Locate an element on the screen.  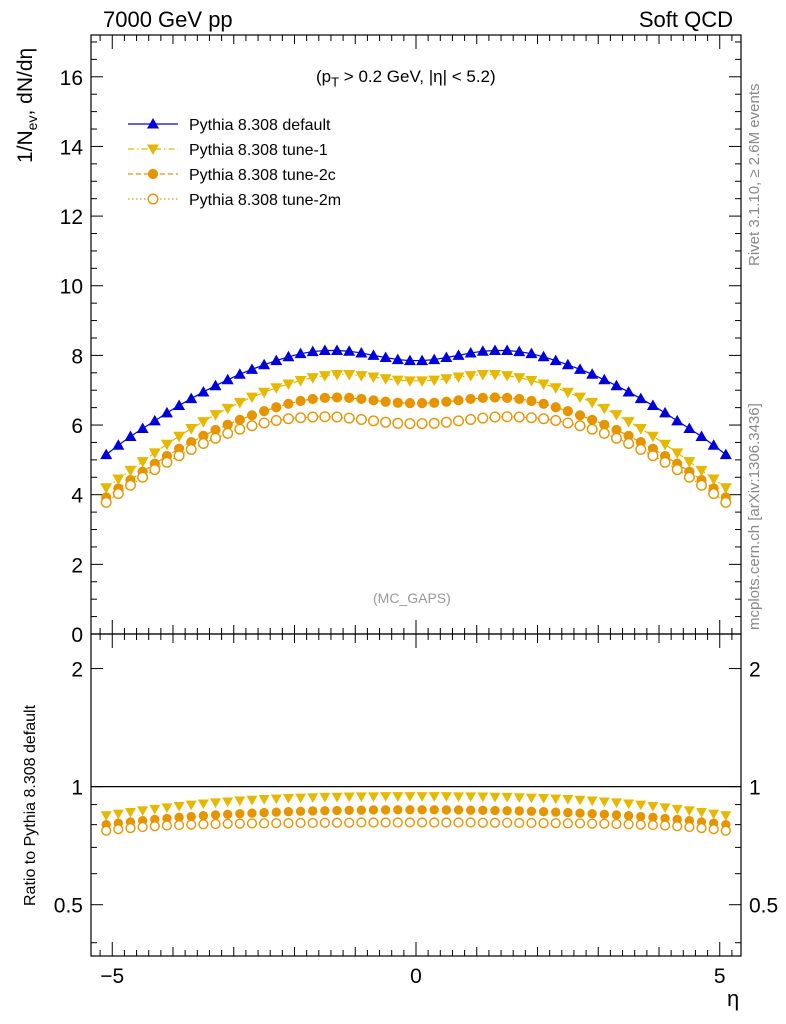
process-label: Soft QCD is located at coordinates (685, 19).